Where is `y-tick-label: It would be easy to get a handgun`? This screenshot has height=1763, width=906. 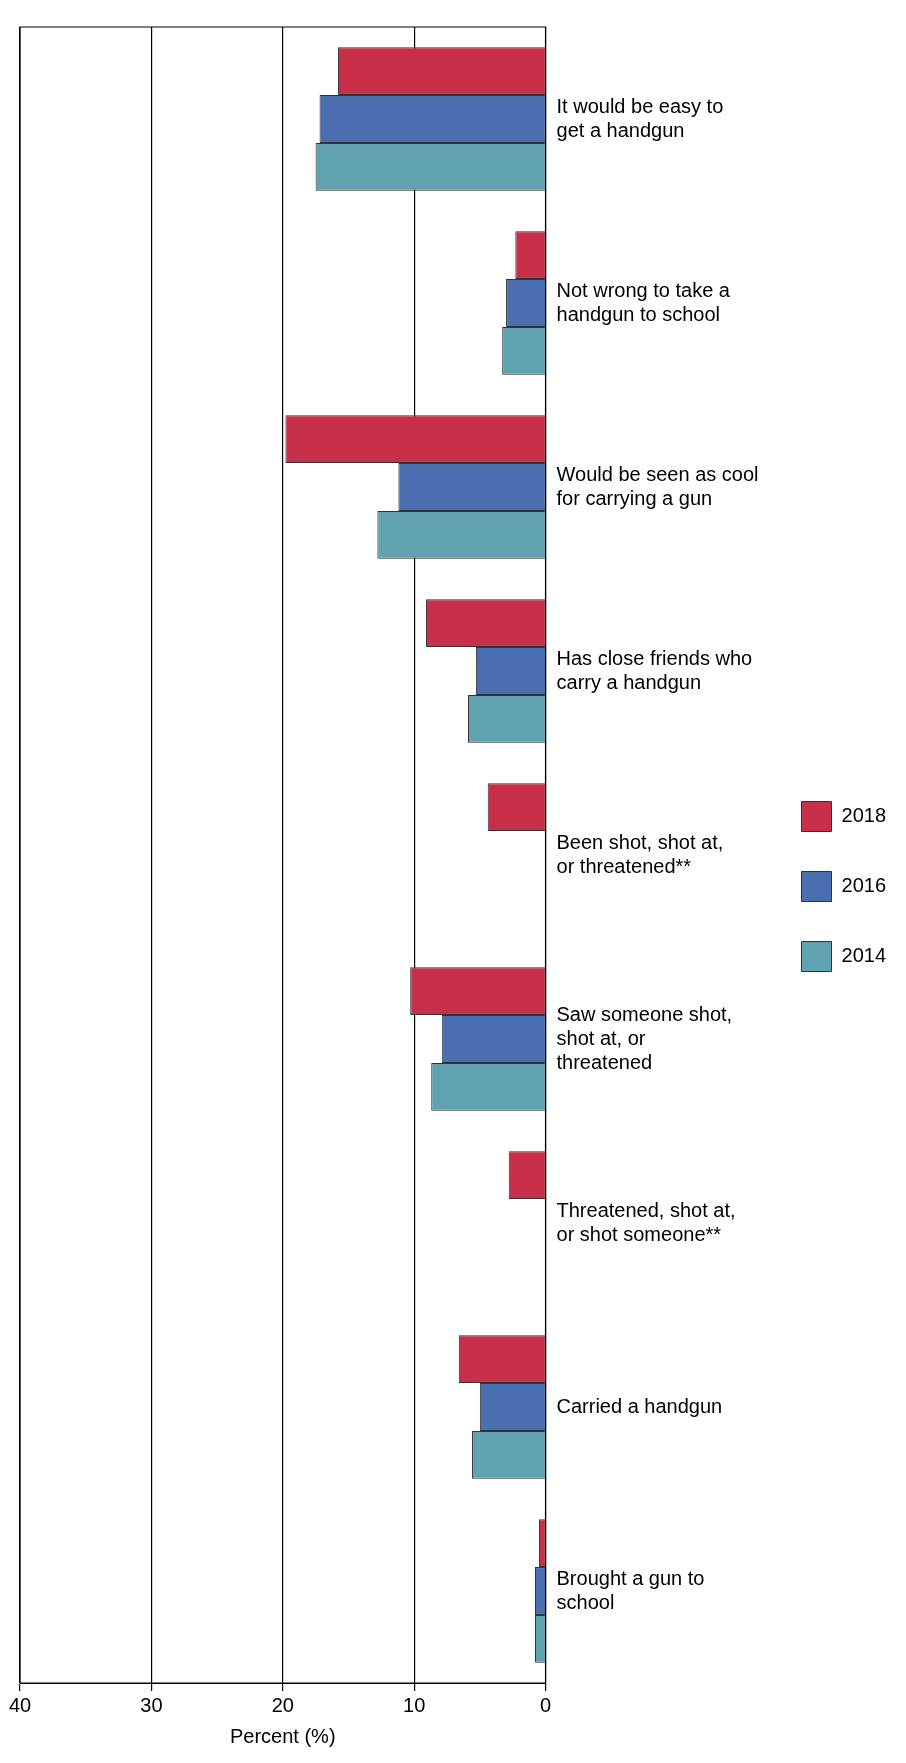
y-tick-label: It would be easy to get a handgun is located at coordinates (640, 117).